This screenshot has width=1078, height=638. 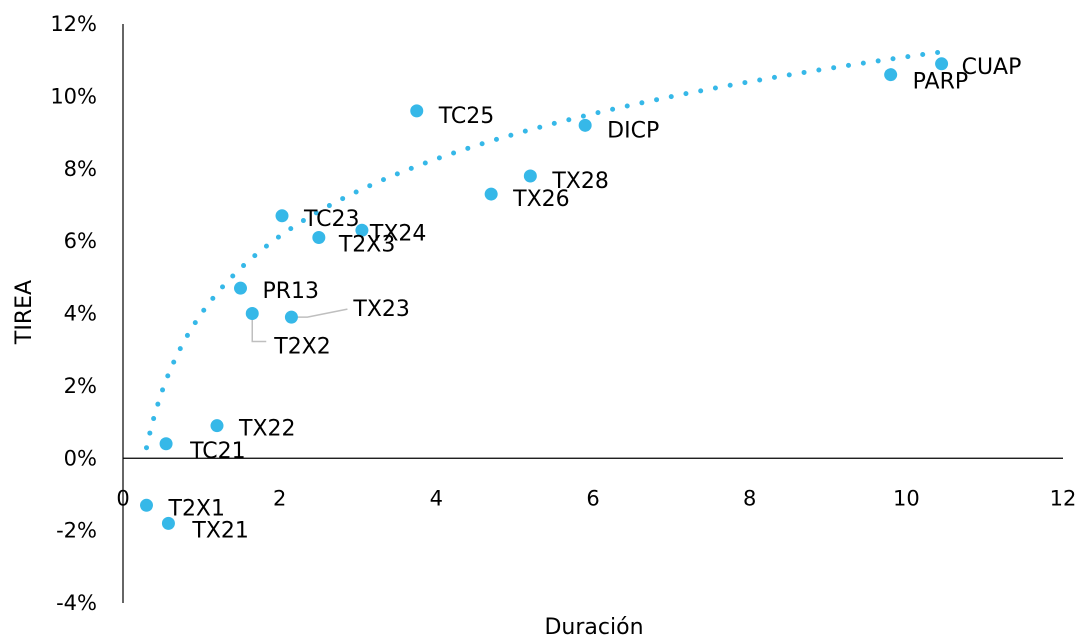 What do you see at coordinates (436, 498) in the screenshot?
I see `x-tick-label: 4` at bounding box center [436, 498].